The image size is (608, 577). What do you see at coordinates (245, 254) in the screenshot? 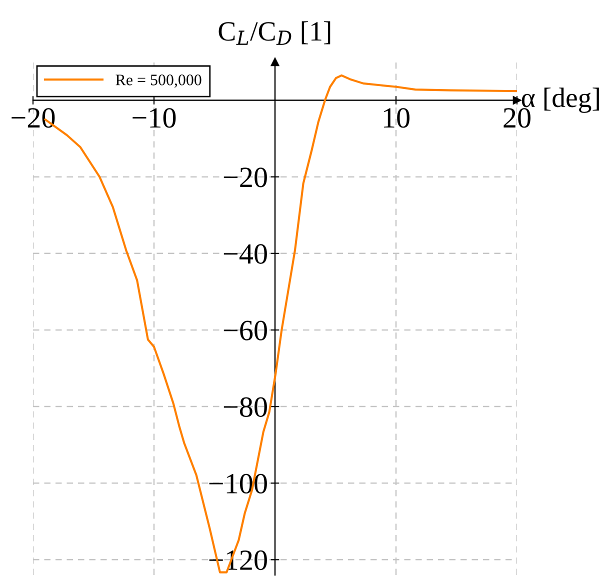
I see `y-tick-label: −40` at bounding box center [245, 254].